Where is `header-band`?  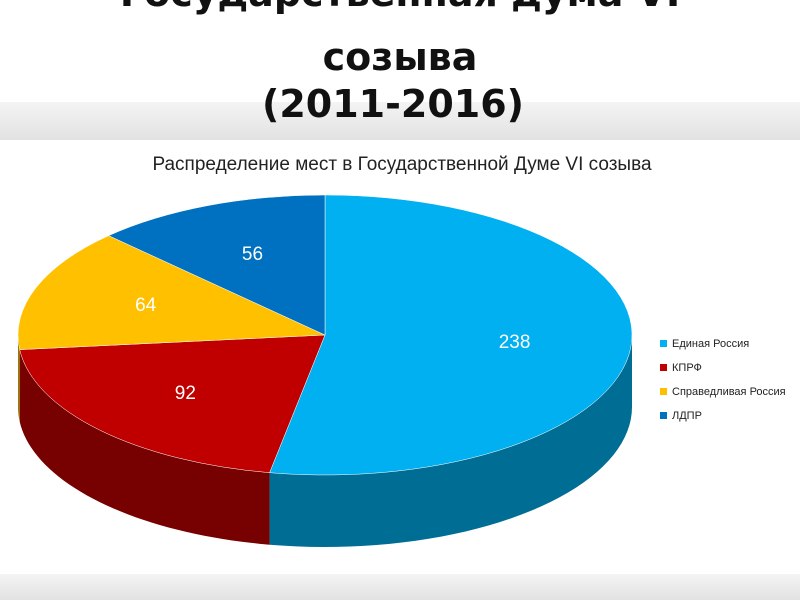
header-band is located at coordinates (400, 121).